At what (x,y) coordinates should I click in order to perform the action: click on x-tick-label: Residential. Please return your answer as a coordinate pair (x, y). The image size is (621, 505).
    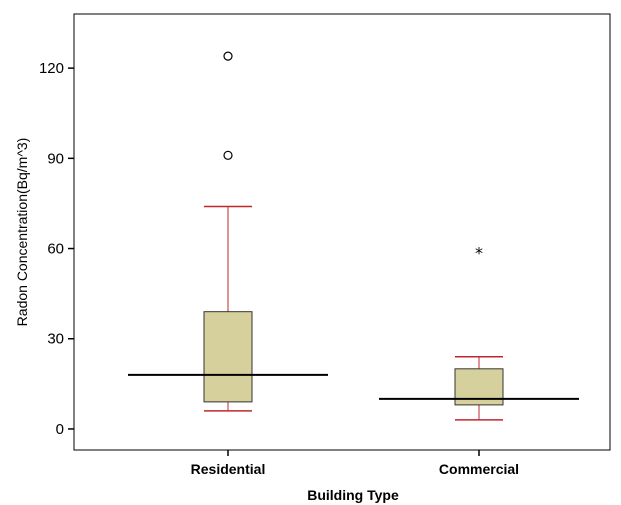
    Looking at the image, I should click on (228, 469).